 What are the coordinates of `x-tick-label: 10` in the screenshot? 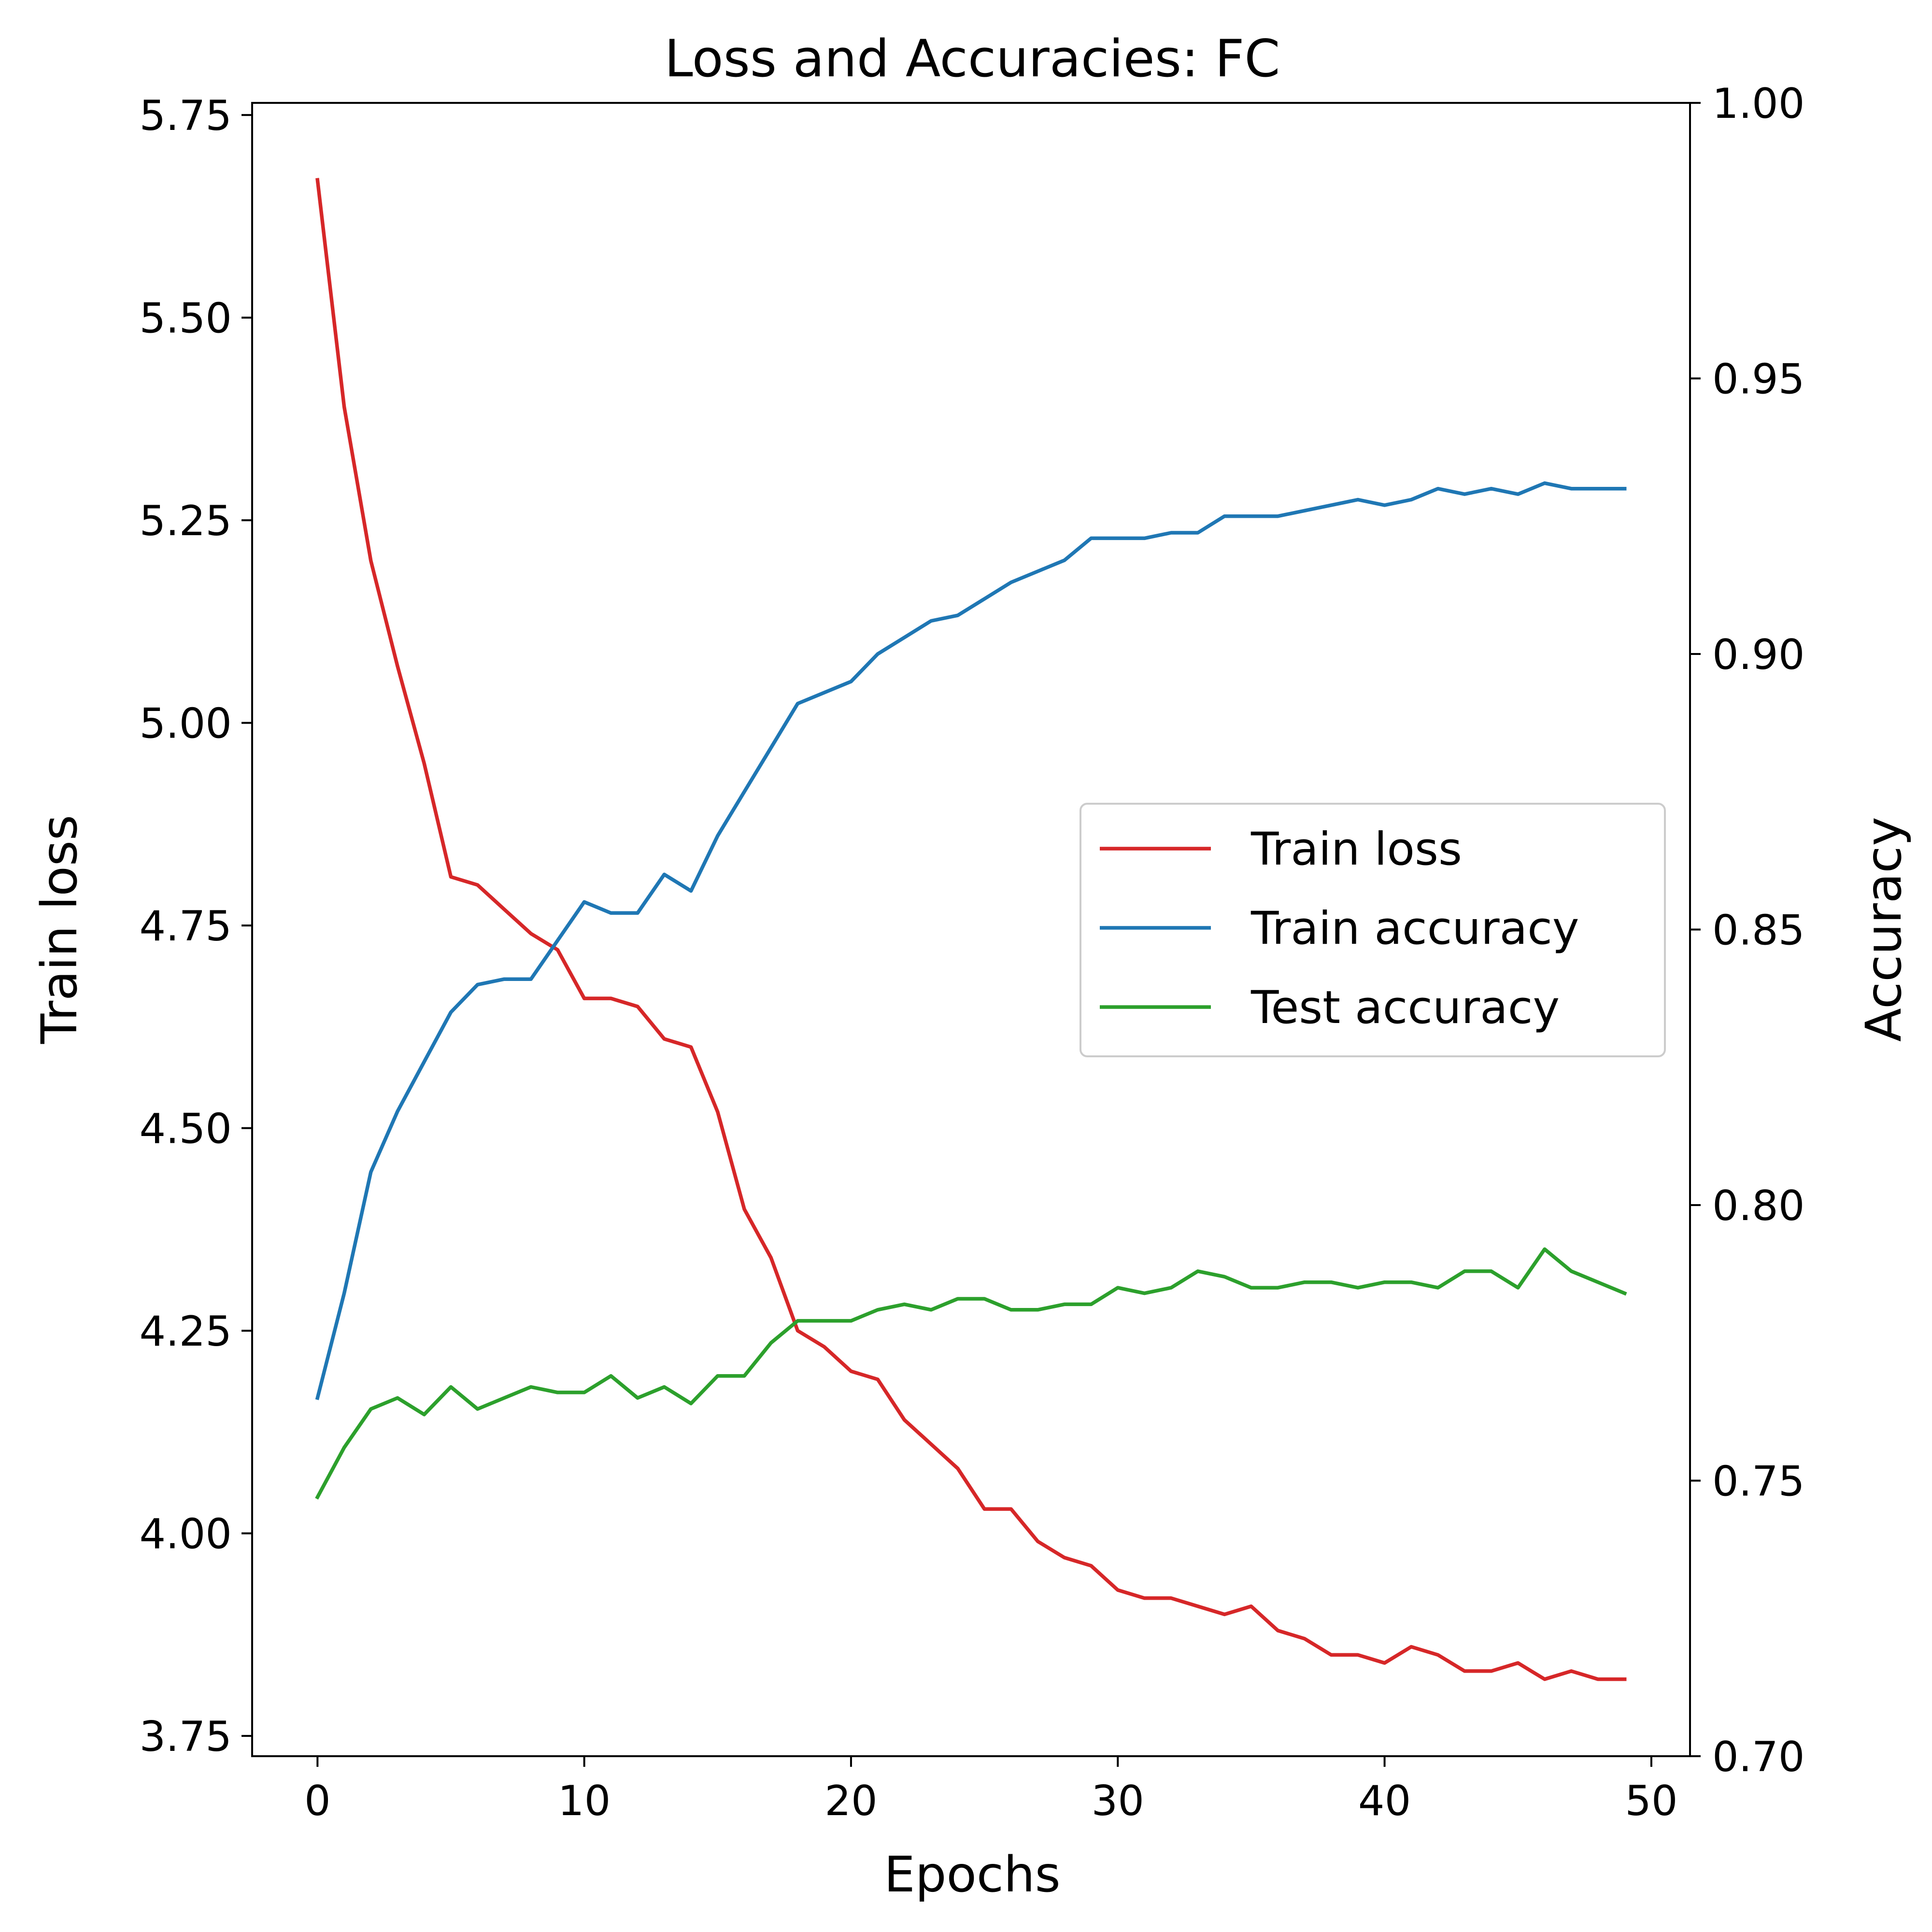 It's located at (584, 1801).